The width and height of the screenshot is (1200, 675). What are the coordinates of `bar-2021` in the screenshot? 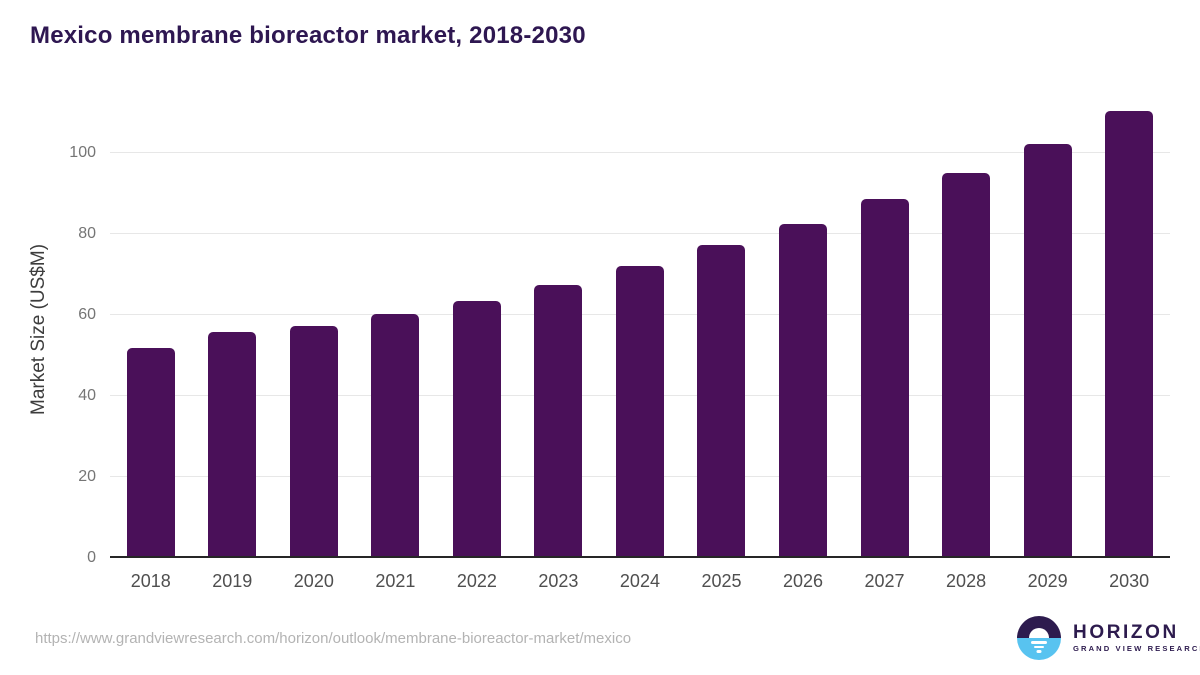 It's located at (395, 436).